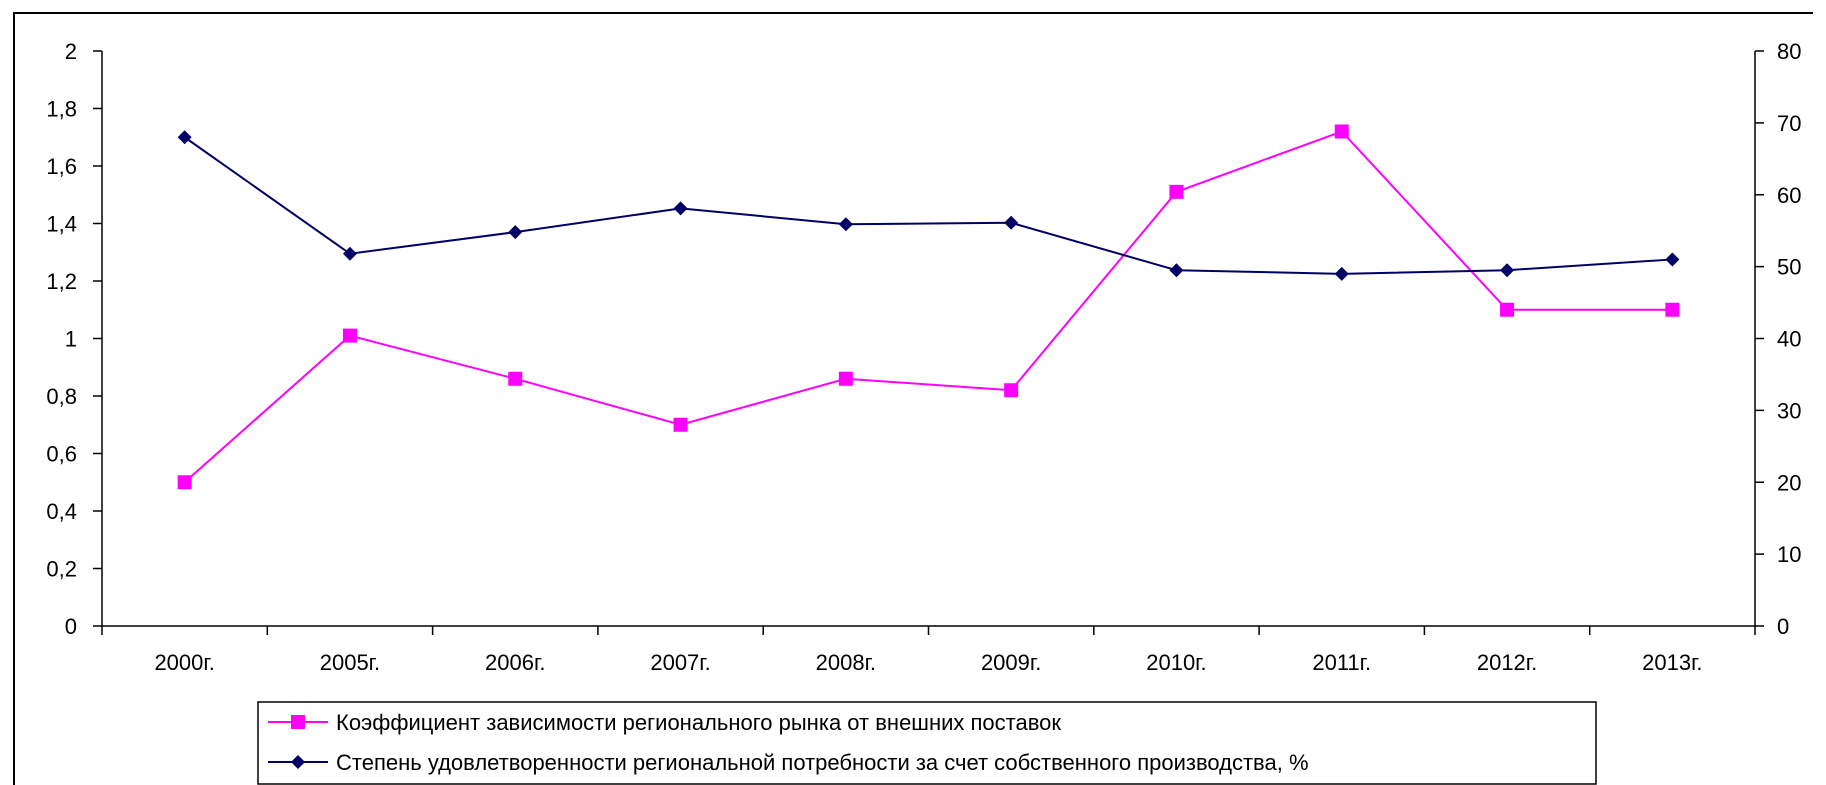 This screenshot has height=785, width=1826. Describe the element at coordinates (1789, 554) in the screenshot. I see `right-y-tick-label: 10` at that location.